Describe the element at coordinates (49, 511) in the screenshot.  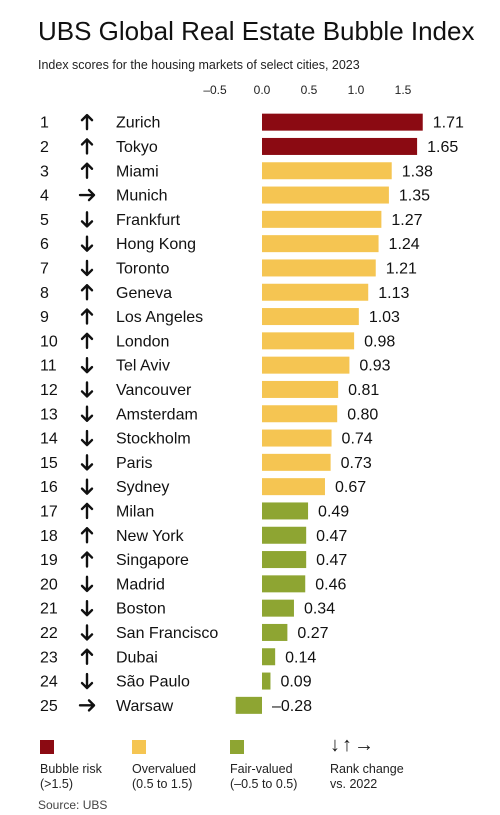
I see `rank-number: 17` at that location.